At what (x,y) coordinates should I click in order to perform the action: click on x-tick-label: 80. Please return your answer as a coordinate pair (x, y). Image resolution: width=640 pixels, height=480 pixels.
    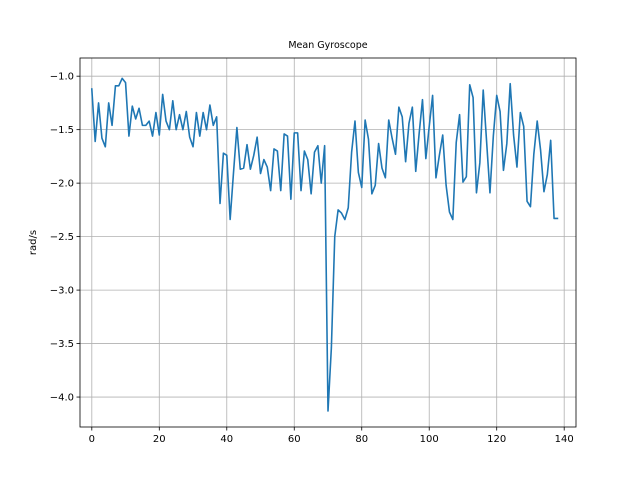
    Looking at the image, I should click on (361, 439).